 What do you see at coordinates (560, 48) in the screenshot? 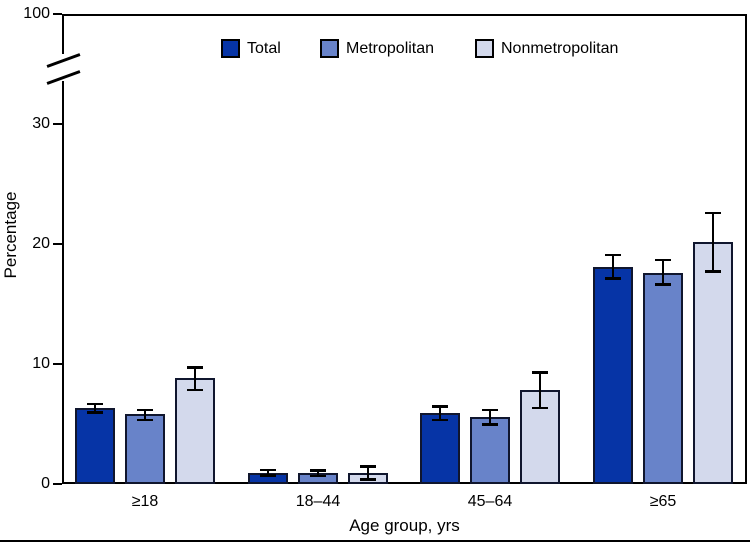
I see `legend-label-nonmetropolitan: Nonmetropolitan` at bounding box center [560, 48].